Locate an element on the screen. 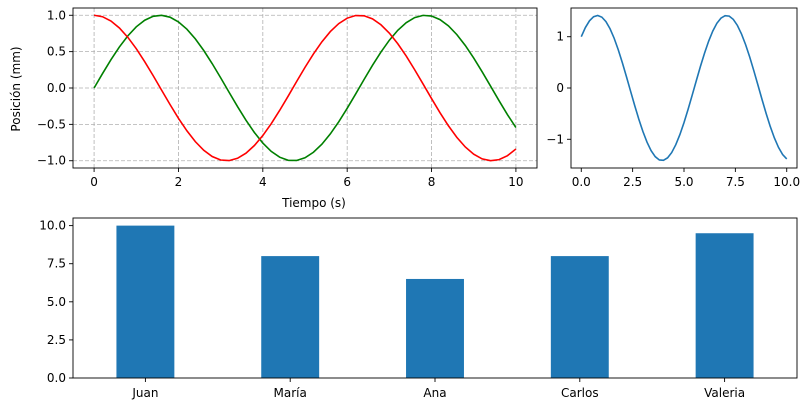 This screenshot has width=811, height=411. x-axis-ticks: 0 2 4 6 8 10 is located at coordinates (307, 178).